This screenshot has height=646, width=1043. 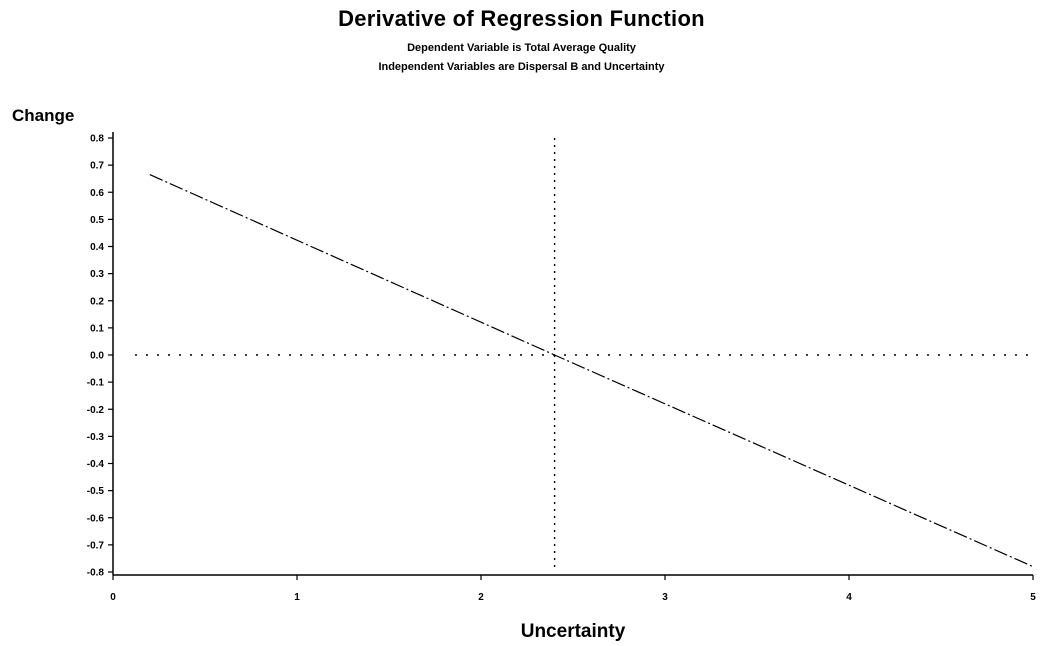 I want to click on y-tick-label: -0.8, so click(x=96, y=573).